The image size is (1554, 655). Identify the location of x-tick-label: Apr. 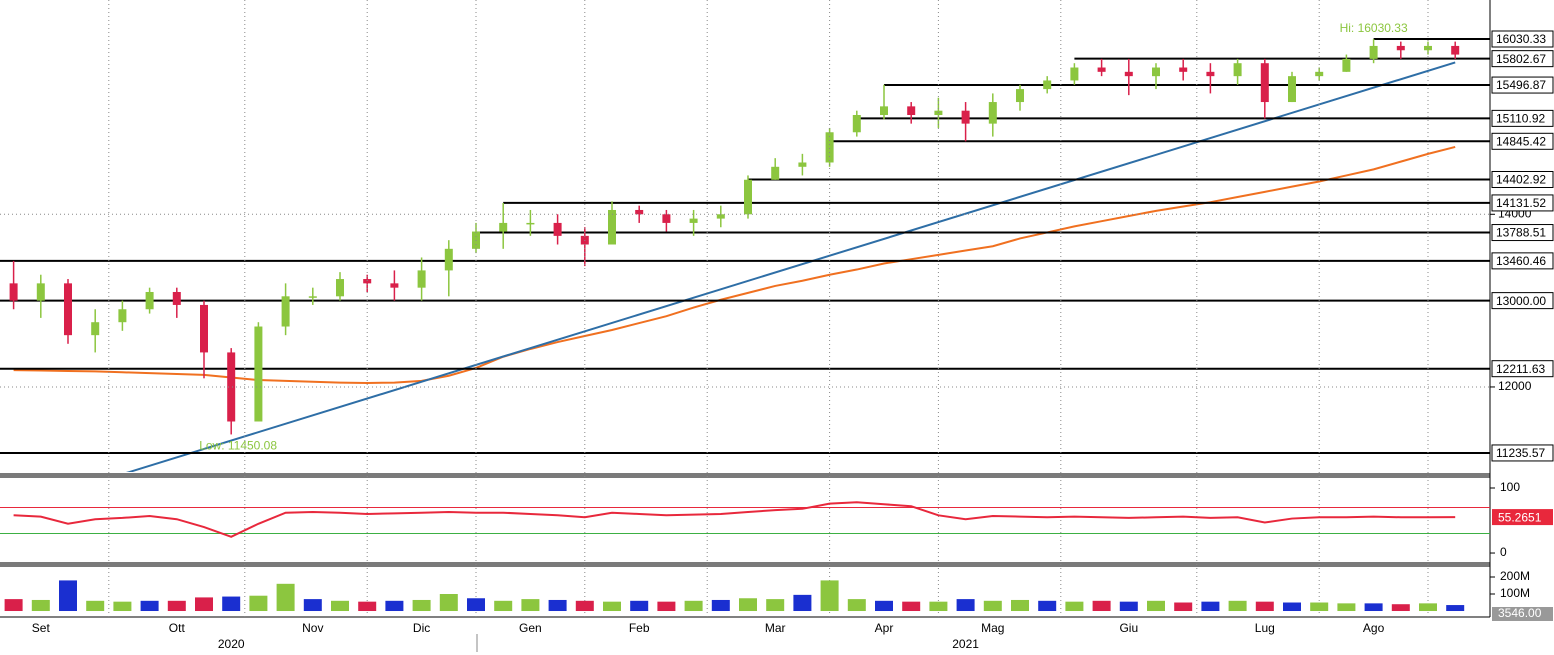
(884, 628).